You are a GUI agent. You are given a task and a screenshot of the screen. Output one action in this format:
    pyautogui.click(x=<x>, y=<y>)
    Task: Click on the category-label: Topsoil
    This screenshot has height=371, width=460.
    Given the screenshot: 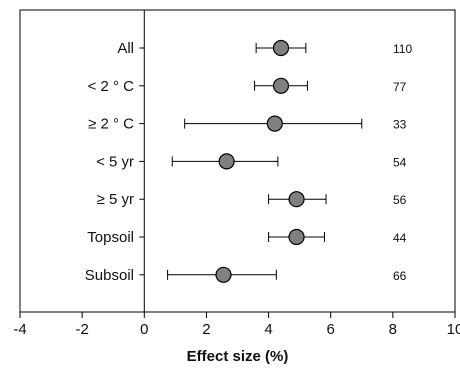 What is the action you would take?
    pyautogui.click(x=110, y=237)
    